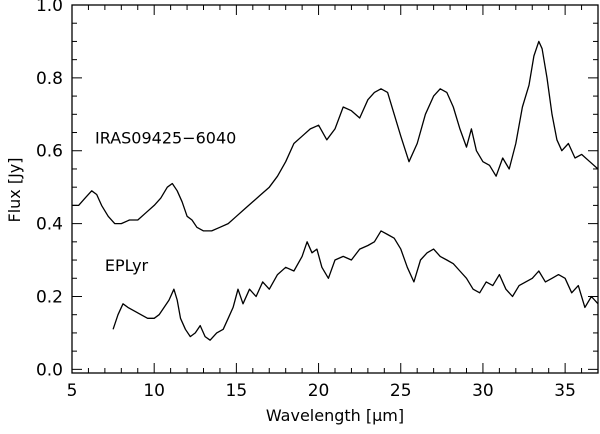  I want to click on x-axis-title: Wavelength [μm], so click(335, 415).